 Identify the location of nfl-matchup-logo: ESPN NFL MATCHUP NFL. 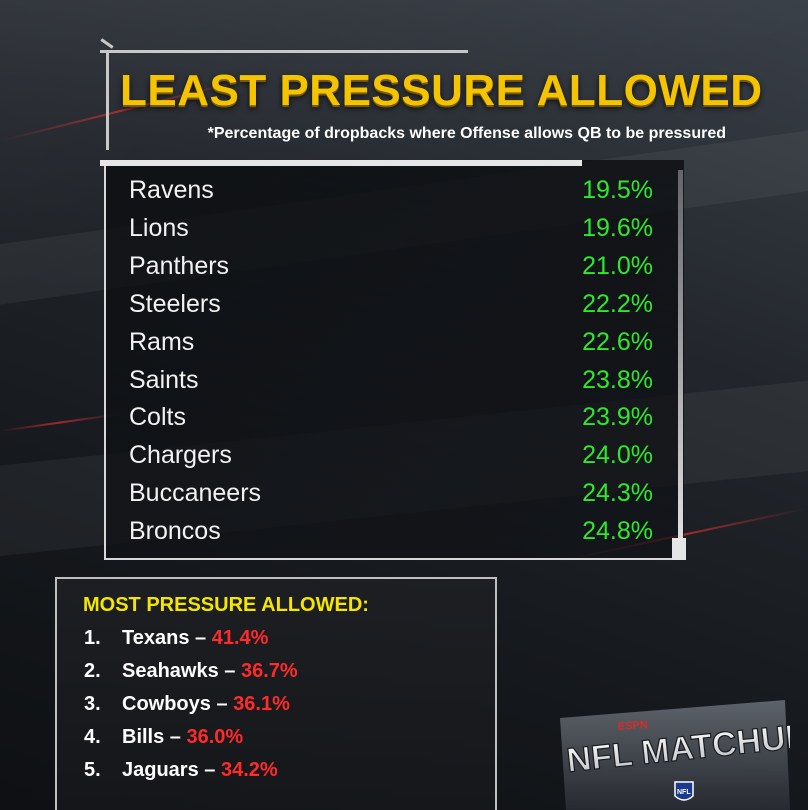
(675, 755).